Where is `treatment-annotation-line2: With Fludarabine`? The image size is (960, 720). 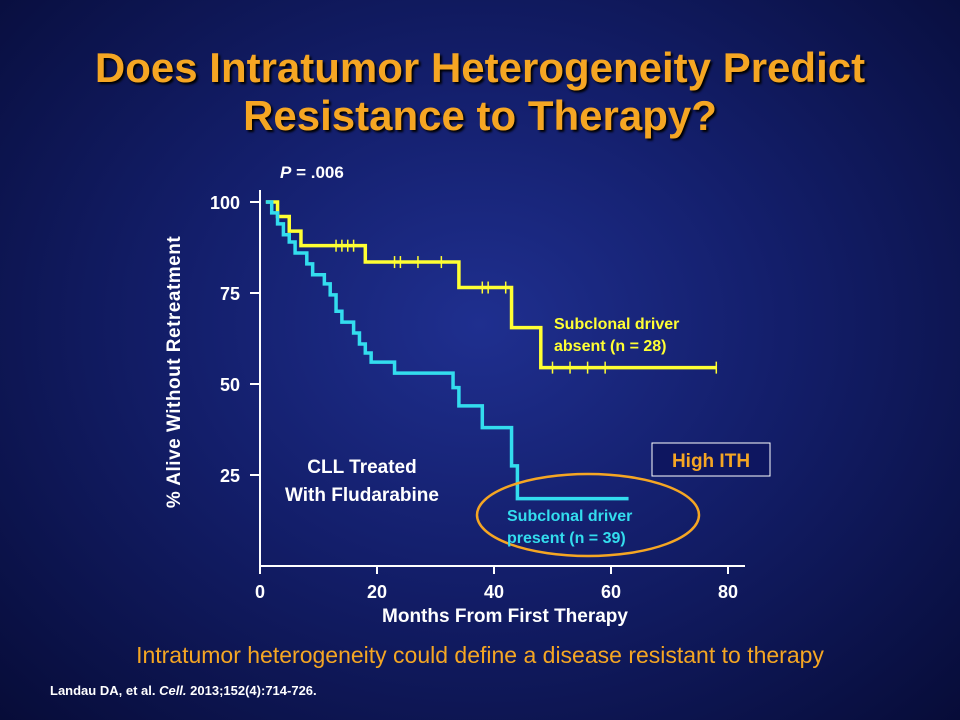
treatment-annotation-line2: With Fludarabine is located at coordinates (362, 495).